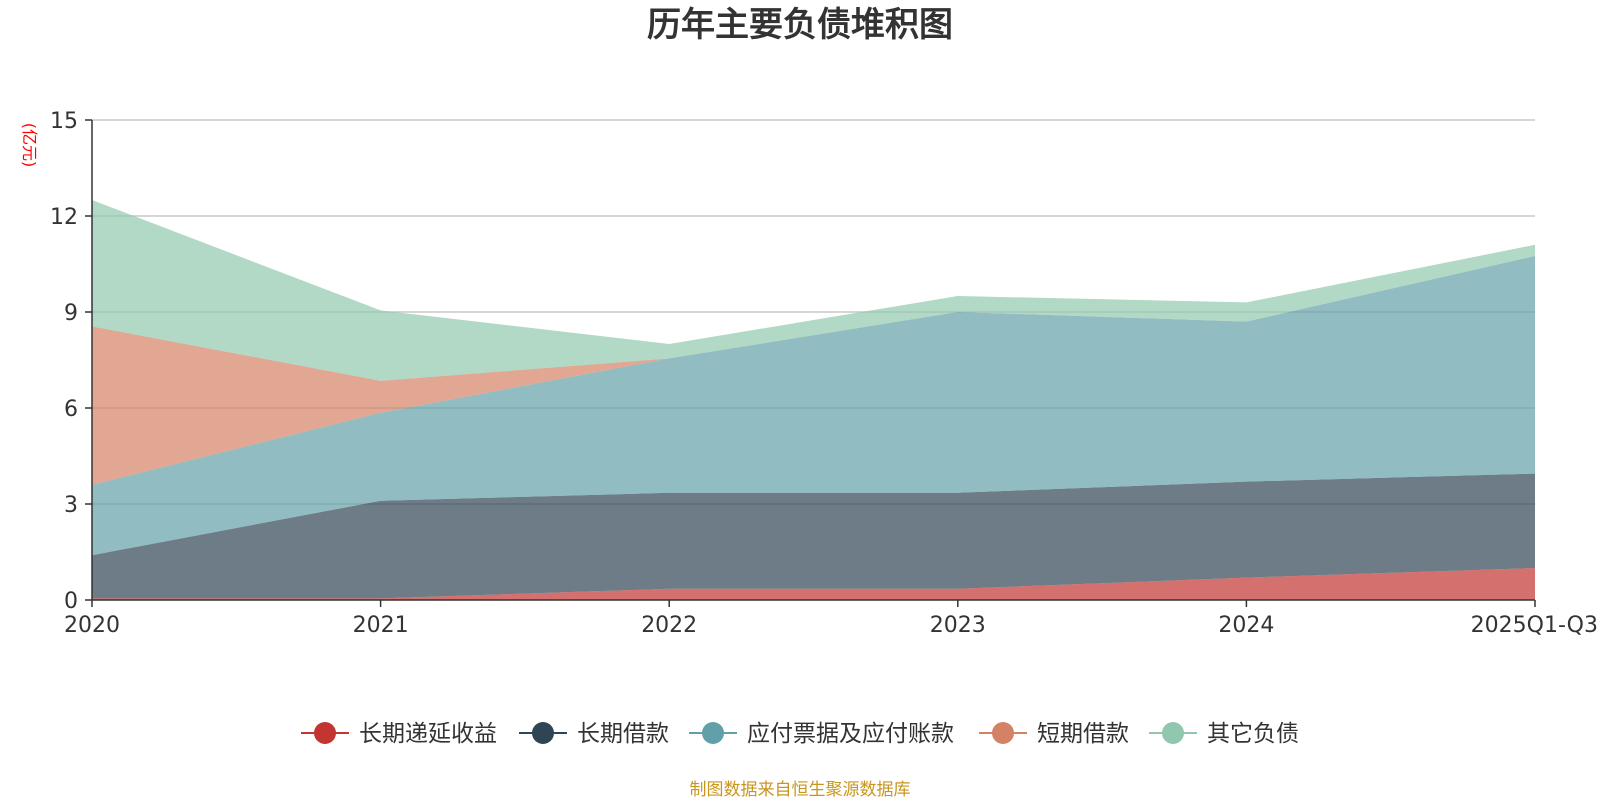  Describe the element at coordinates (1253, 734) in the screenshot. I see `legend-label: 其它负债` at that location.